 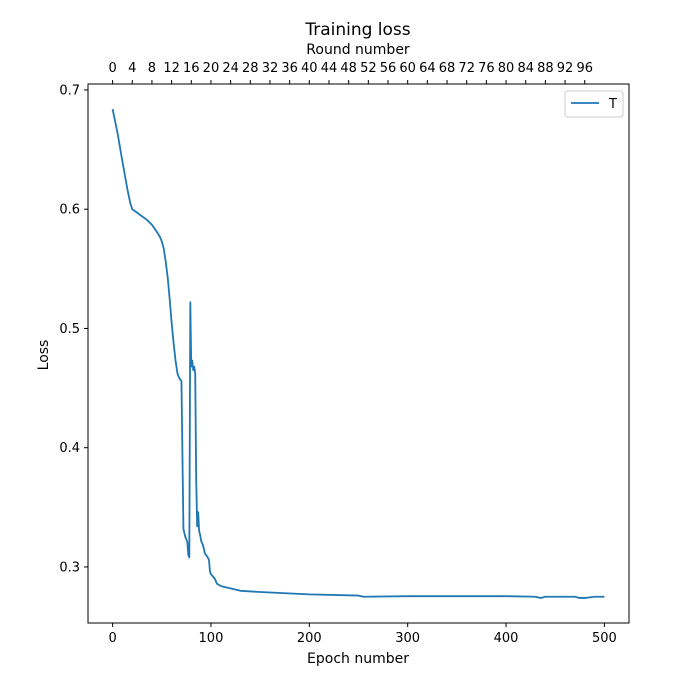 I want to click on x-tick-label: 200, so click(x=309, y=638).